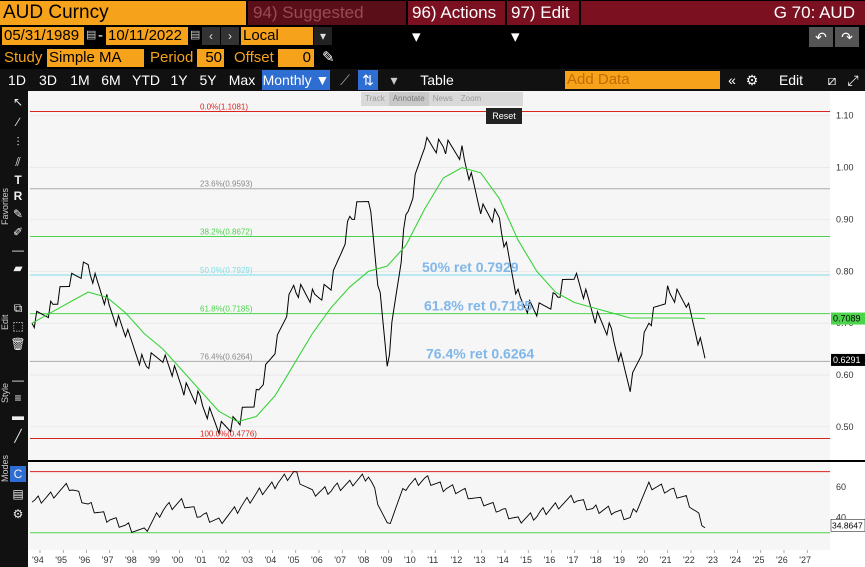 The width and height of the screenshot is (865, 567). What do you see at coordinates (208, 80) in the screenshot?
I see `range-5y: 5Y` at bounding box center [208, 80].